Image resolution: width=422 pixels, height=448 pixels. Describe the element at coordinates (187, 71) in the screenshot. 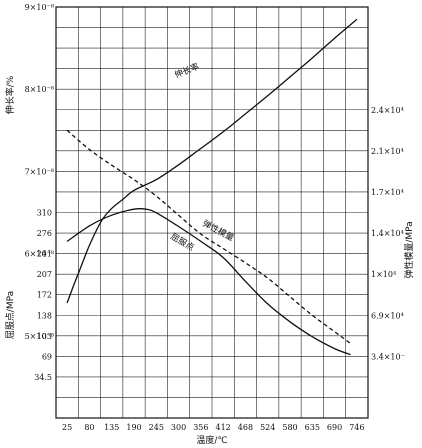

I see `series-label-1: 伸长率` at that location.